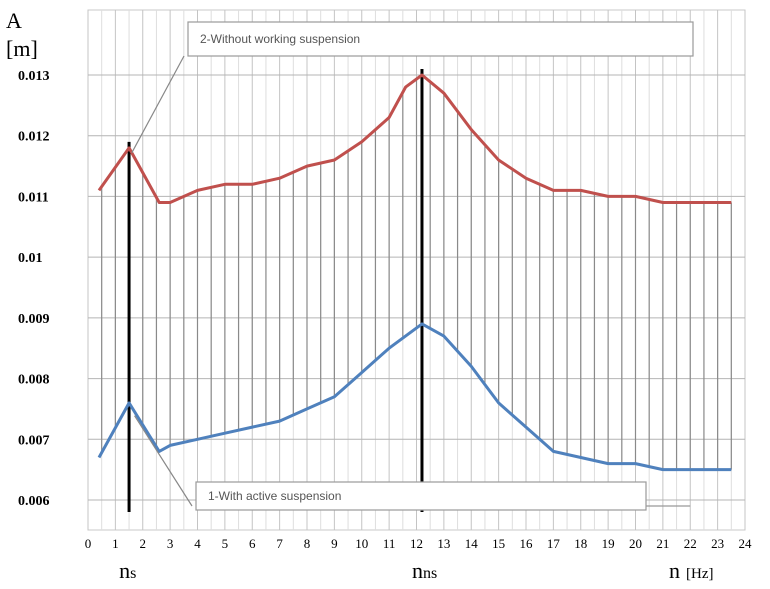  I want to click on x-tick-label: 22, so click(690, 543).